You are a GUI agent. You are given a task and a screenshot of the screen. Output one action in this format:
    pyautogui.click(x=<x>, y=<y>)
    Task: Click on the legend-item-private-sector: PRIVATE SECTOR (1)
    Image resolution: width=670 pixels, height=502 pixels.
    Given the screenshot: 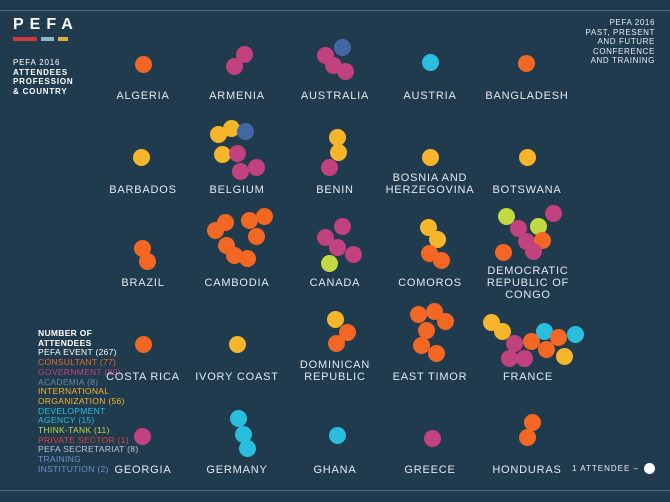 What is the action you would take?
    pyautogui.click(x=83, y=439)
    